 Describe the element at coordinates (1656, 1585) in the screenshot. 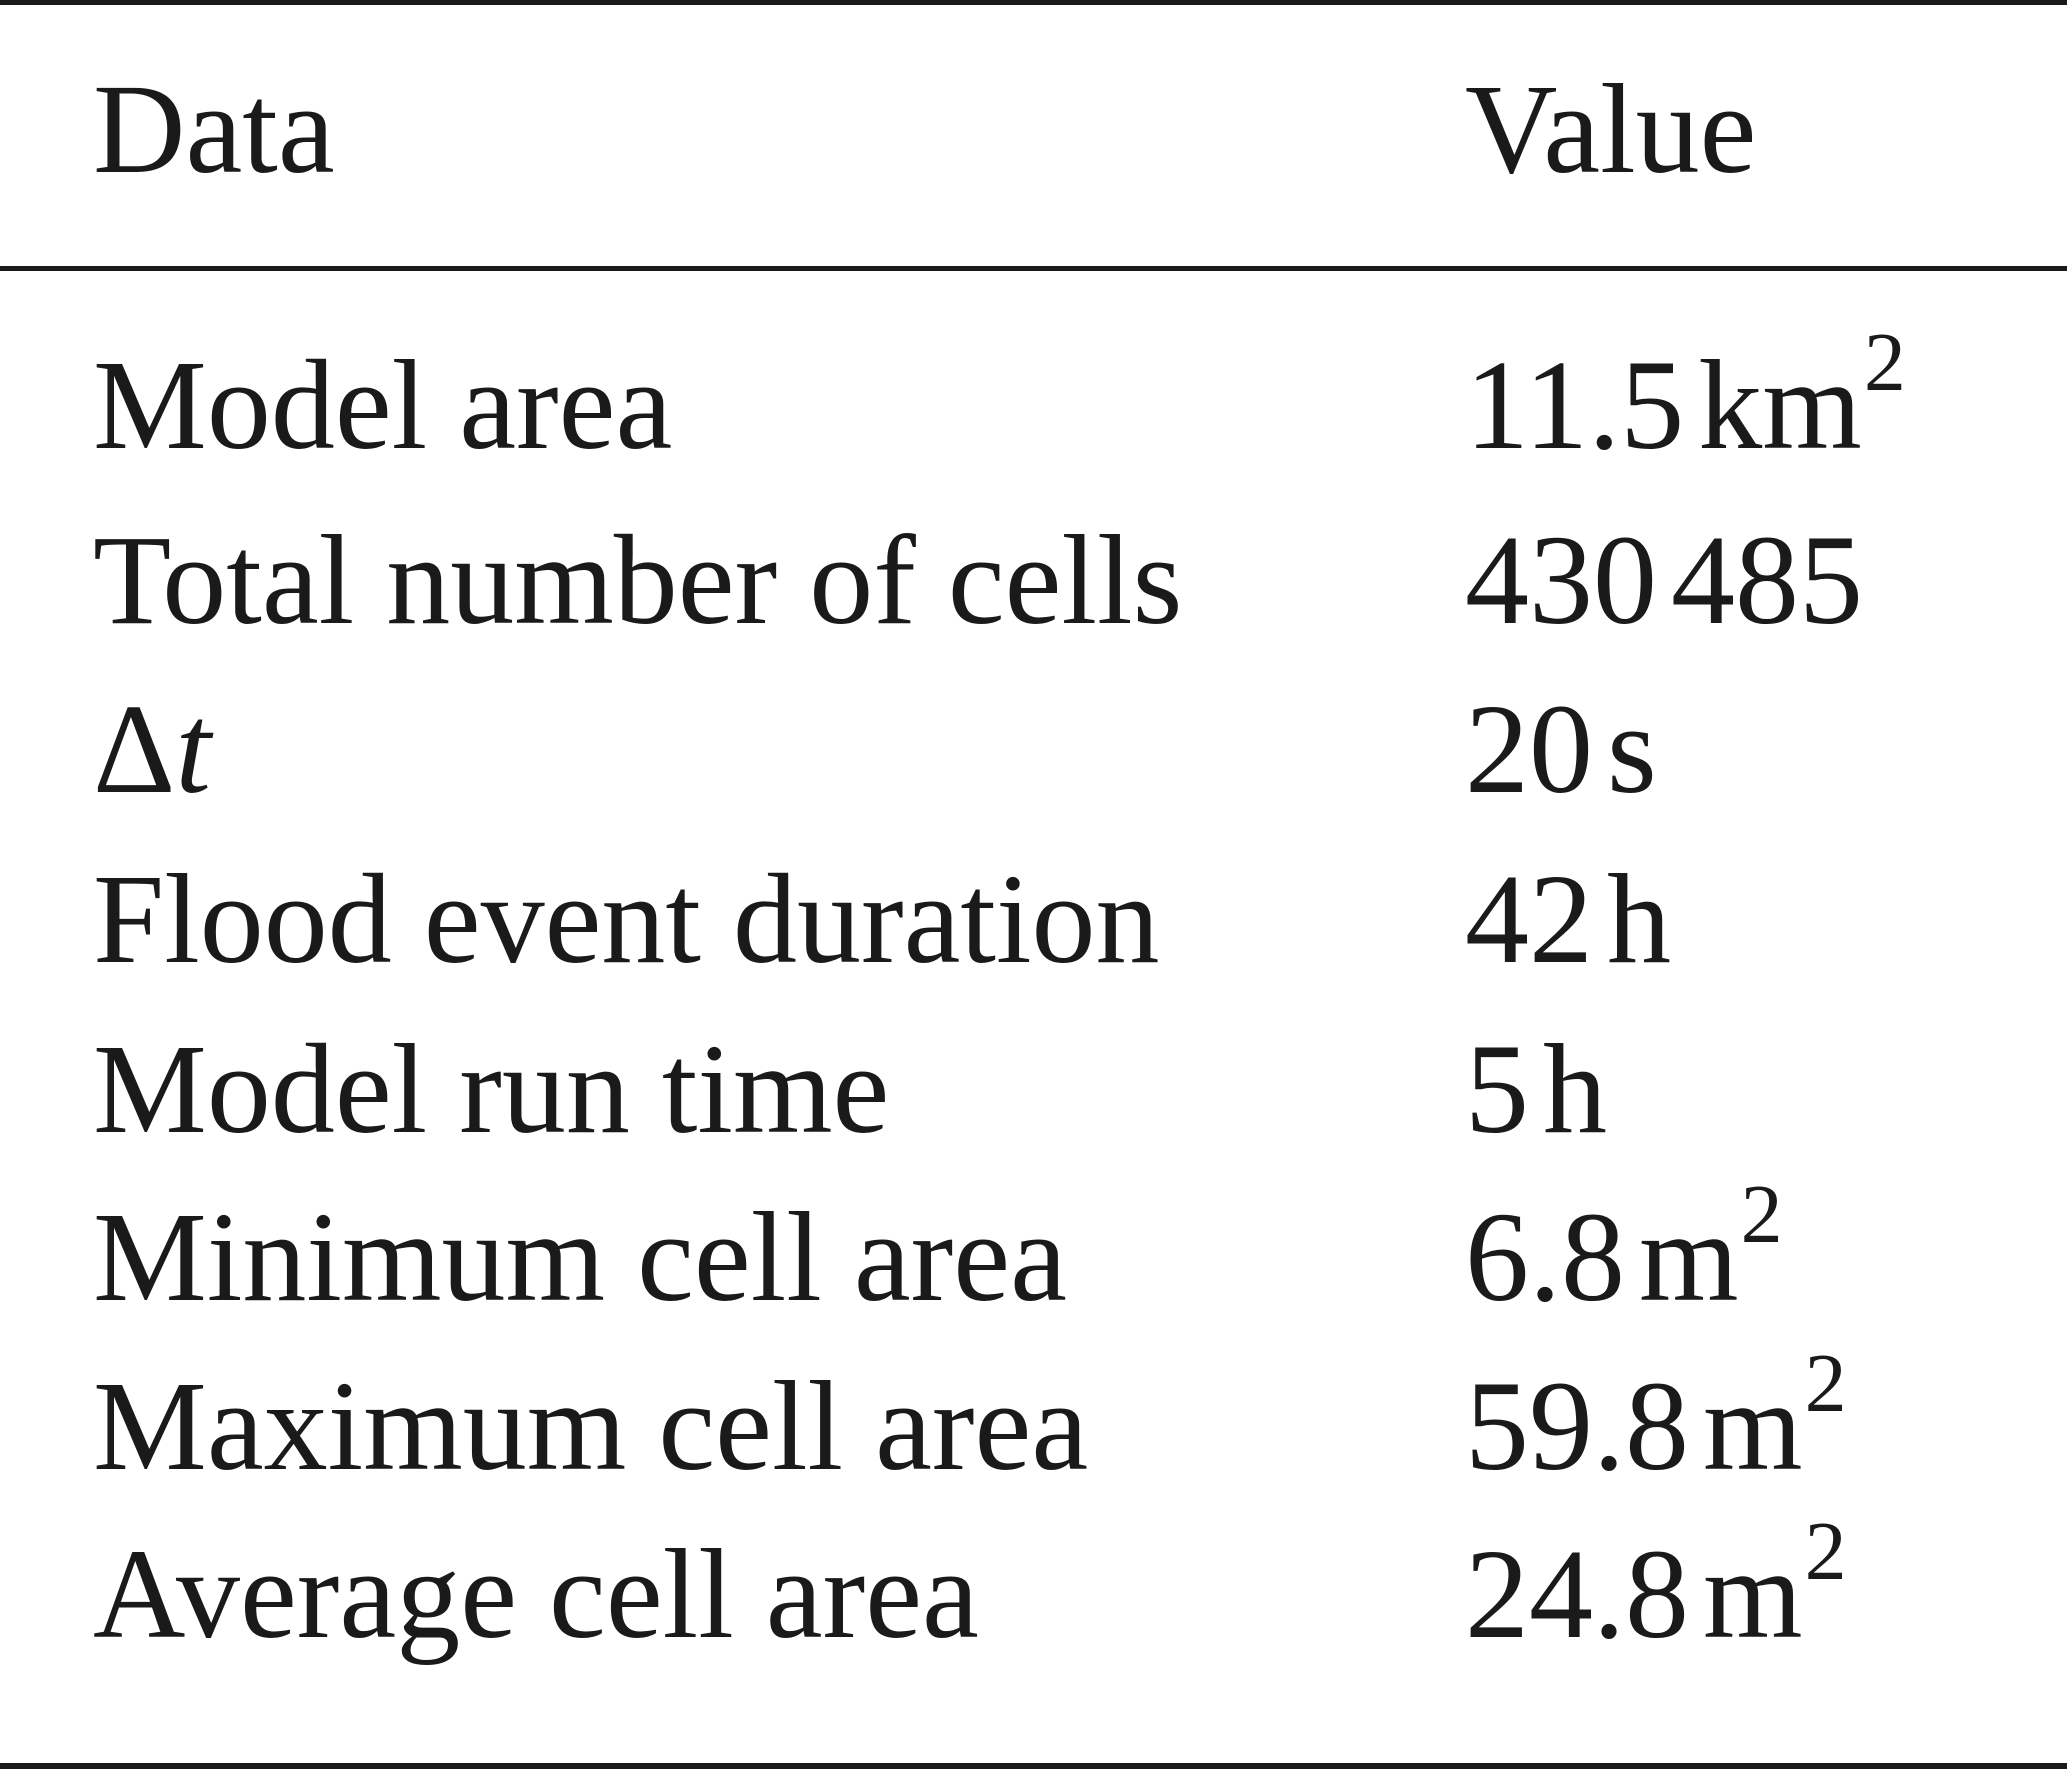

I see `row-value: 24.8 m2` at that location.